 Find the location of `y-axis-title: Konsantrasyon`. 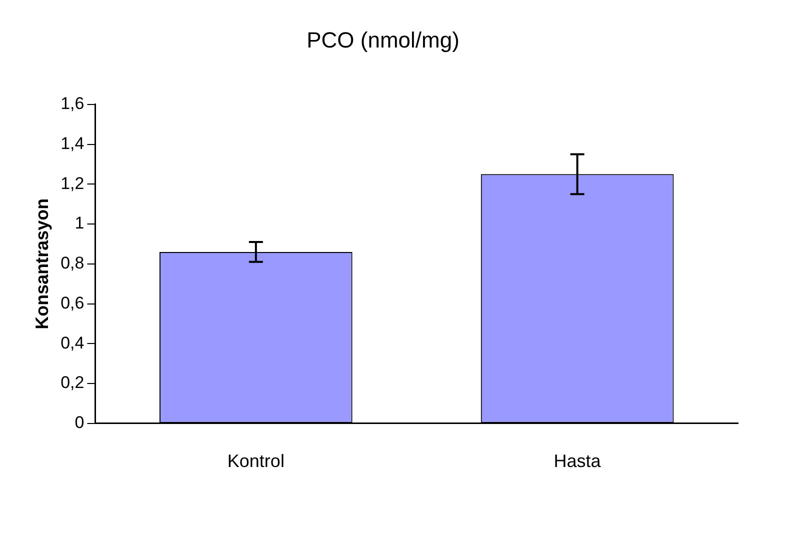

y-axis-title: Konsantrasyon is located at coordinates (42, 264).